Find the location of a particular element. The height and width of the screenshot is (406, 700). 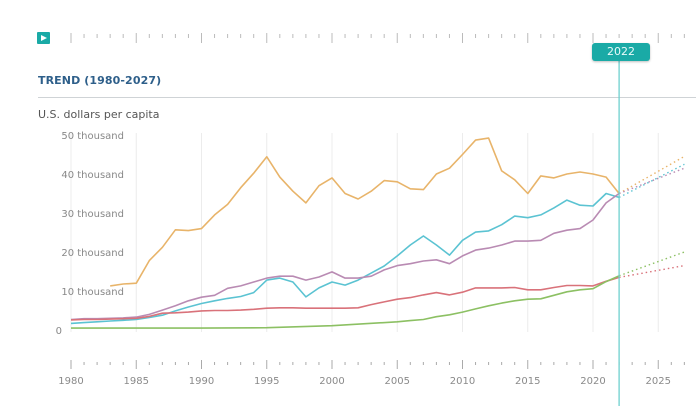

x-tick-label: 1980 is located at coordinates (70, 381).